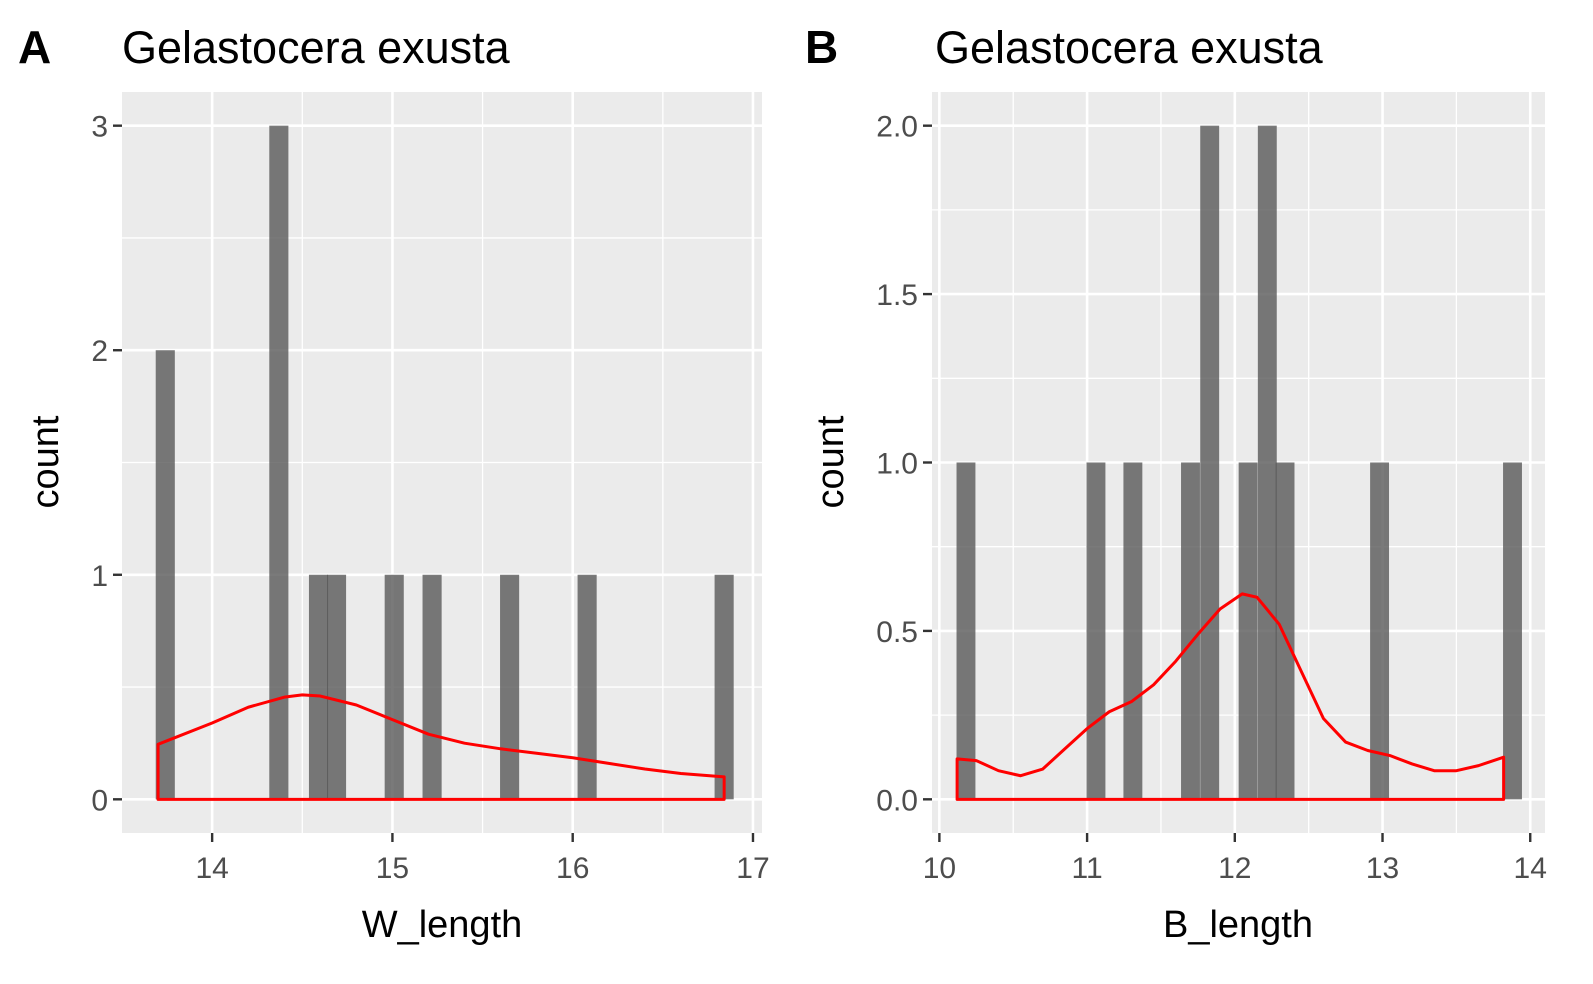 The width and height of the screenshot is (1593, 984). Describe the element at coordinates (442, 925) in the screenshot. I see `x-axis-title: W_length` at that location.